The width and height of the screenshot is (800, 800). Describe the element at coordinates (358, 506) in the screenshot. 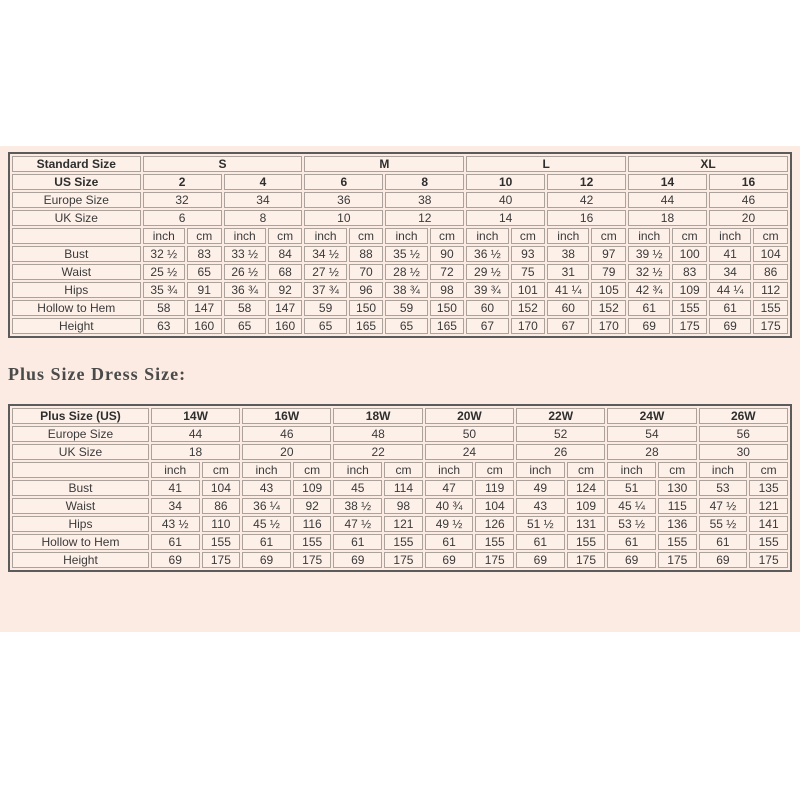

I see `value-cell: 38 ½` at that location.